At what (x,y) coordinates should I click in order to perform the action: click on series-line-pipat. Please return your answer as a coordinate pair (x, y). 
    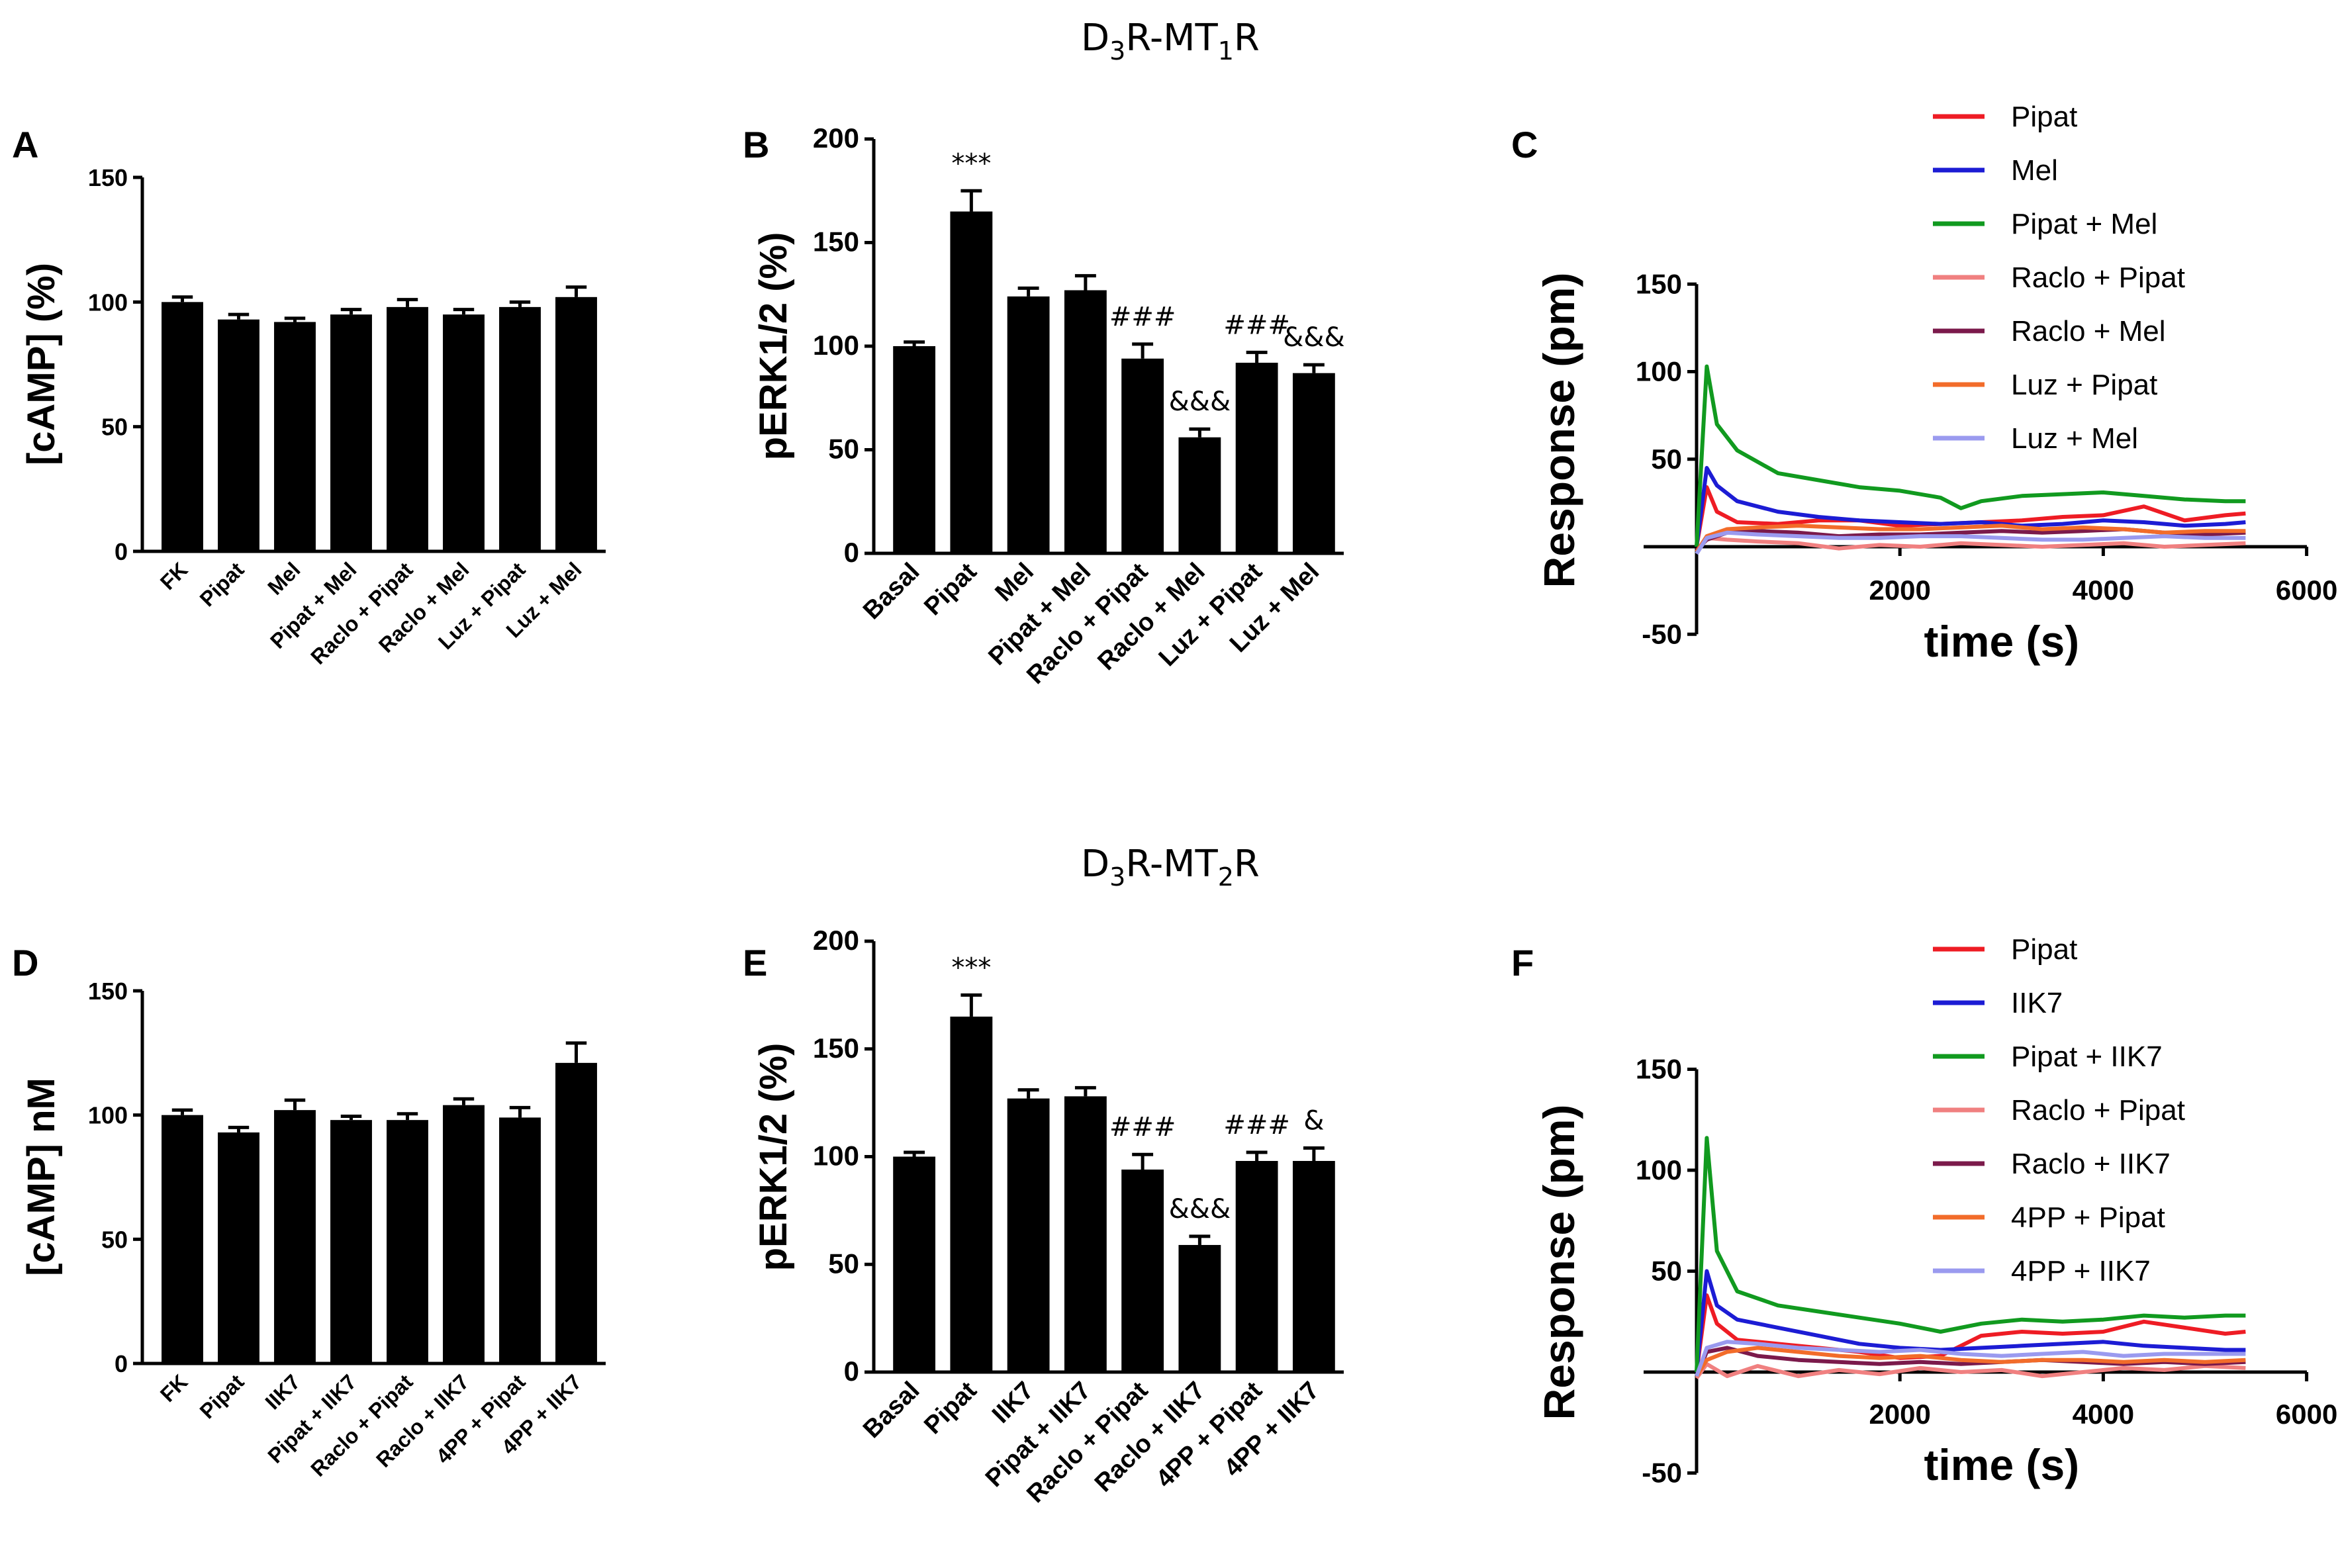
    Looking at the image, I should click on (1970, 1333).